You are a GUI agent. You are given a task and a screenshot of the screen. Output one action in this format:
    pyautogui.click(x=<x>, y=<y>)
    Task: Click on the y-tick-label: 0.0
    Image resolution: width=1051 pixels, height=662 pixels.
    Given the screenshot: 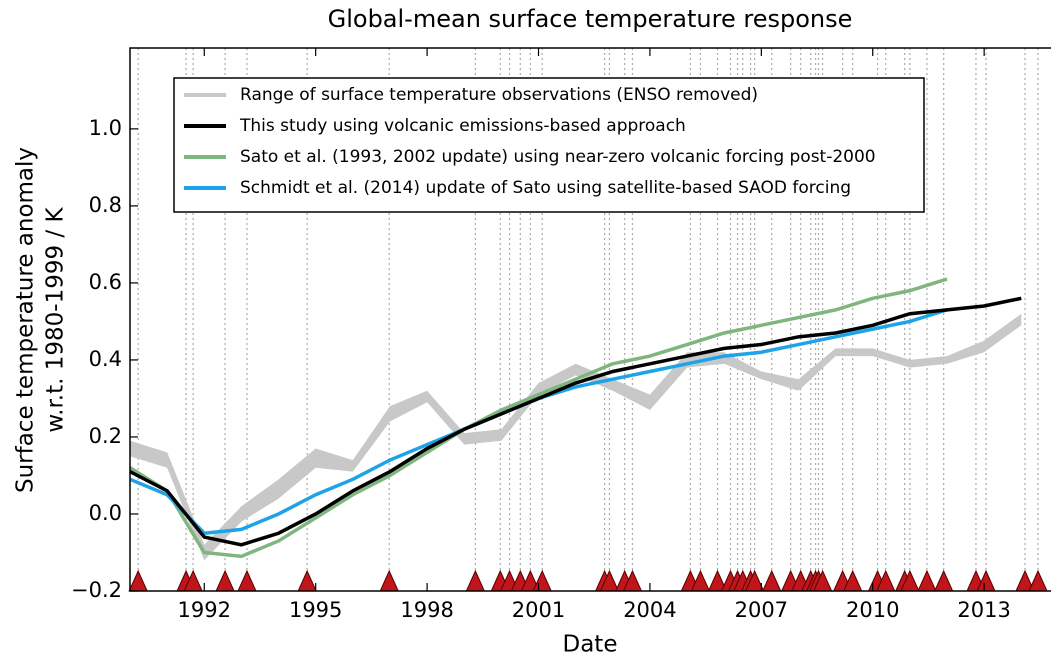 What is the action you would take?
    pyautogui.click(x=105, y=513)
    